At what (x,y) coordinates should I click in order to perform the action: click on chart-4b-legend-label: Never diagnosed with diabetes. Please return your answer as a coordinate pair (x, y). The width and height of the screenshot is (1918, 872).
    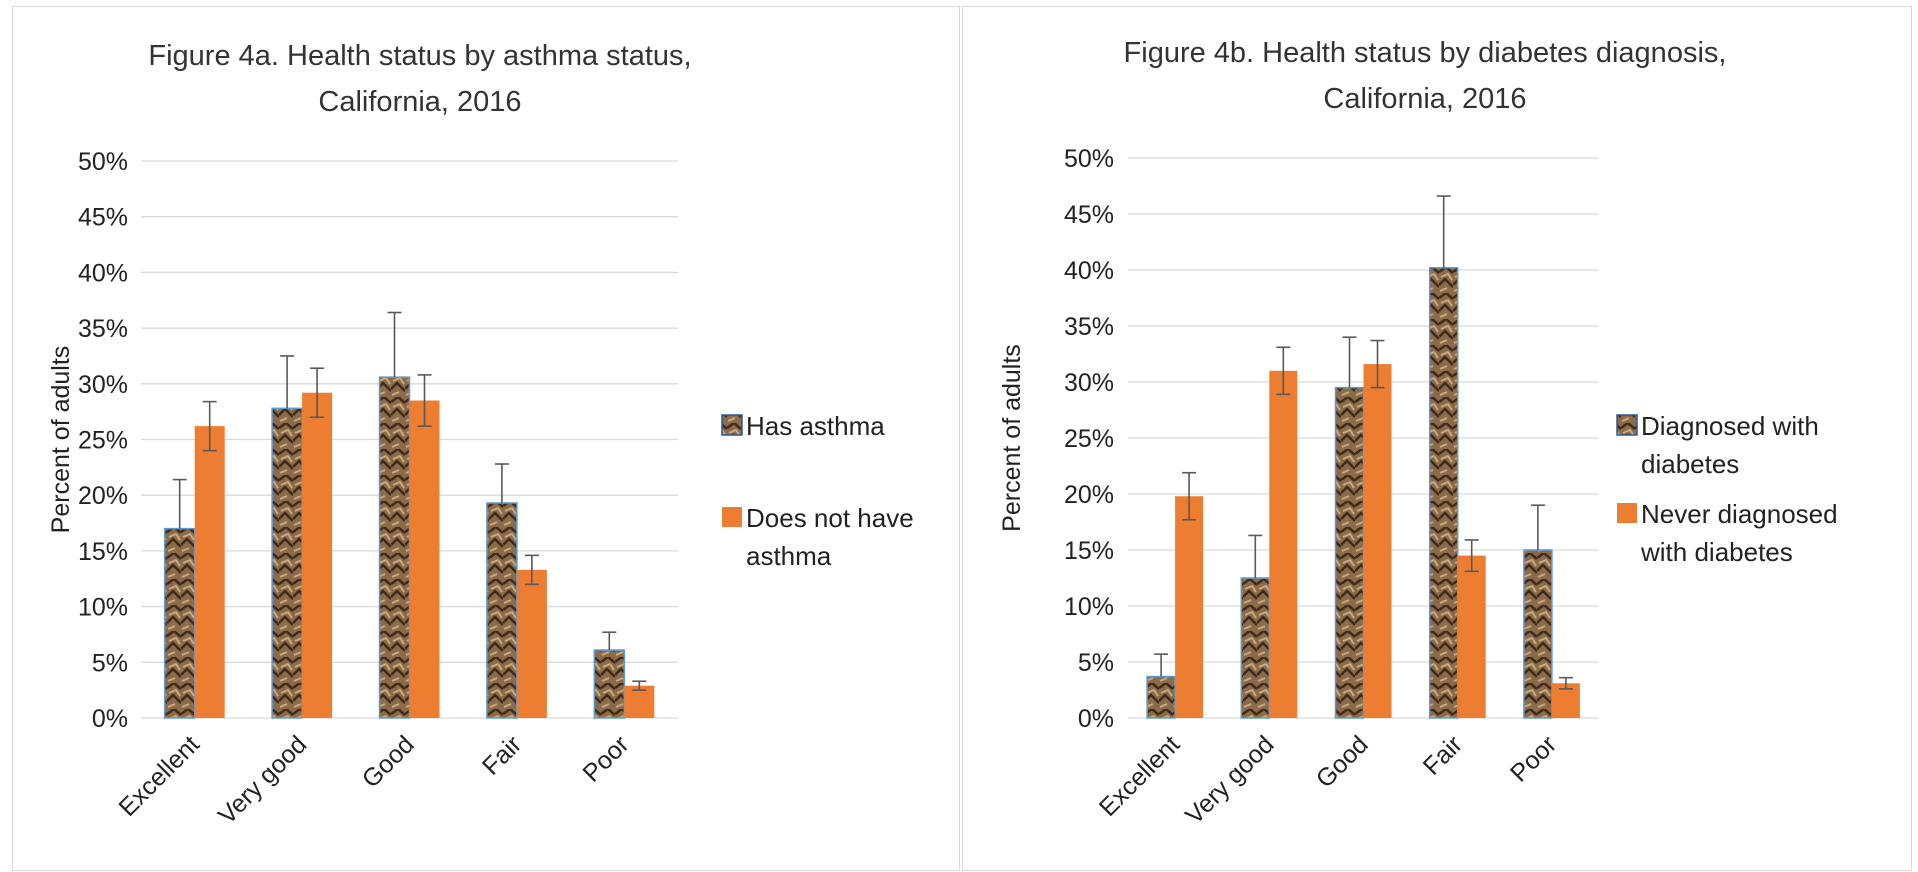
    Looking at the image, I should click on (1739, 533).